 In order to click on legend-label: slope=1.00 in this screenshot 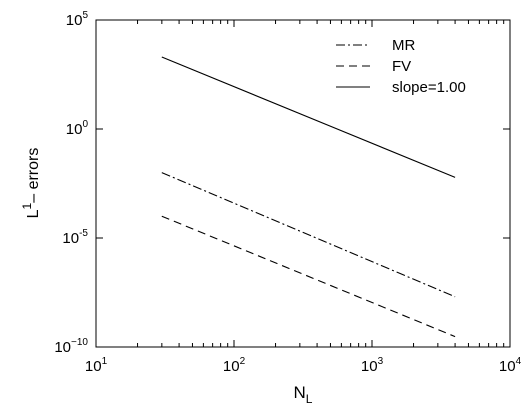, I will do `click(429, 87)`.